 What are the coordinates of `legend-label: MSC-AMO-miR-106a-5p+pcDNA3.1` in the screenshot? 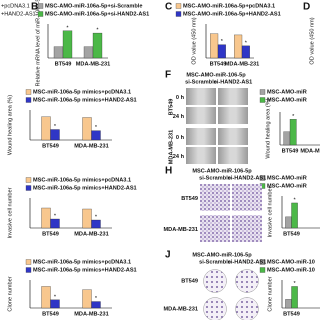 It's located at (229, 6).